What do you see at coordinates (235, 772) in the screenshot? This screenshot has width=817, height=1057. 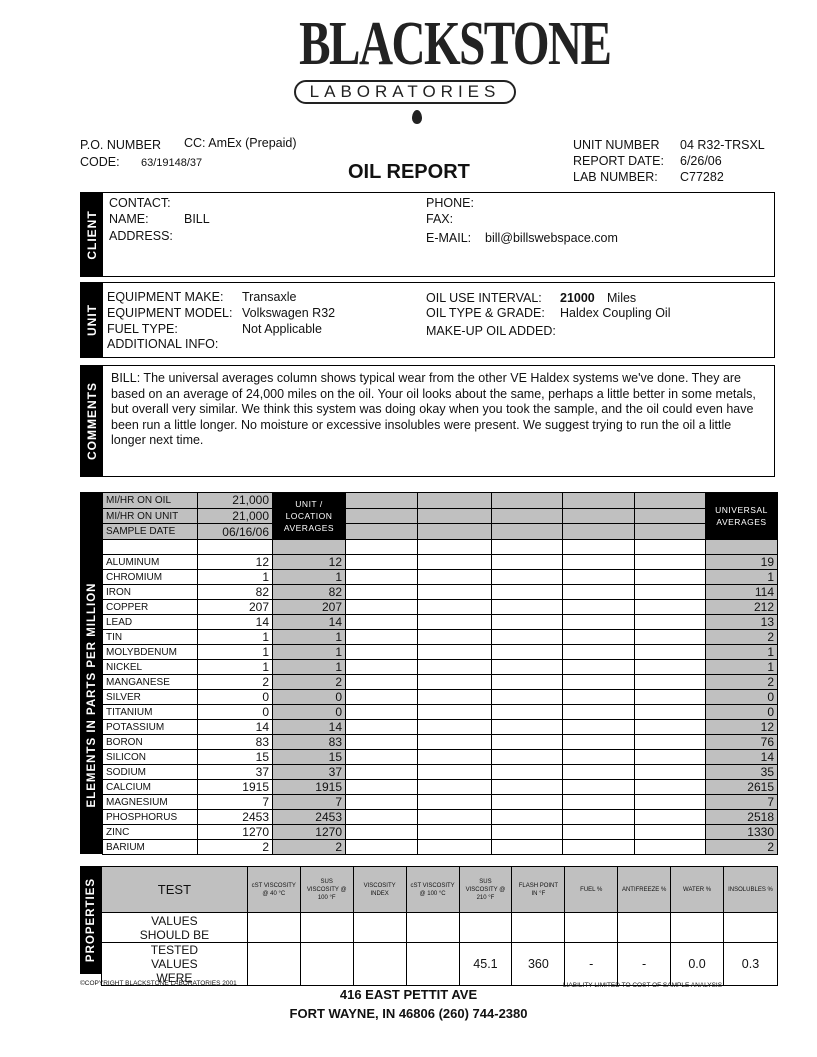 I see `element-value: 37` at bounding box center [235, 772].